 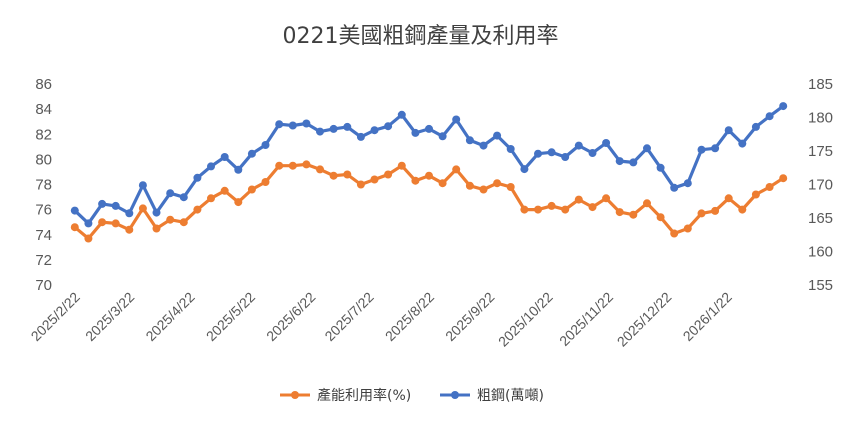 What do you see at coordinates (510, 396) in the screenshot?
I see `legend-label: 粗鋼(萬噸)` at bounding box center [510, 396].